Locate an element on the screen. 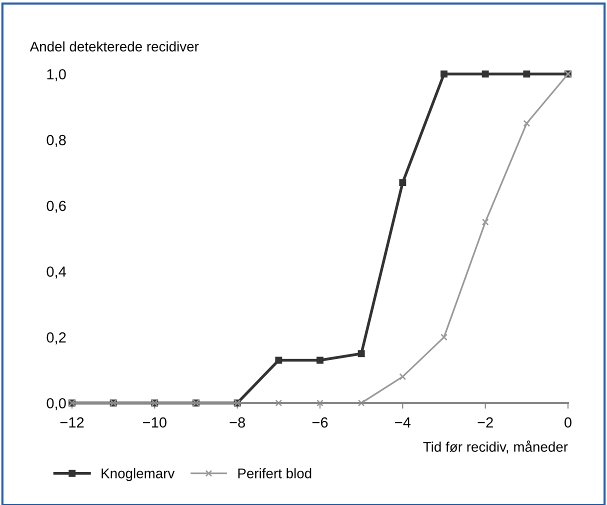  x-tick-label: −6 is located at coordinates (320, 422).